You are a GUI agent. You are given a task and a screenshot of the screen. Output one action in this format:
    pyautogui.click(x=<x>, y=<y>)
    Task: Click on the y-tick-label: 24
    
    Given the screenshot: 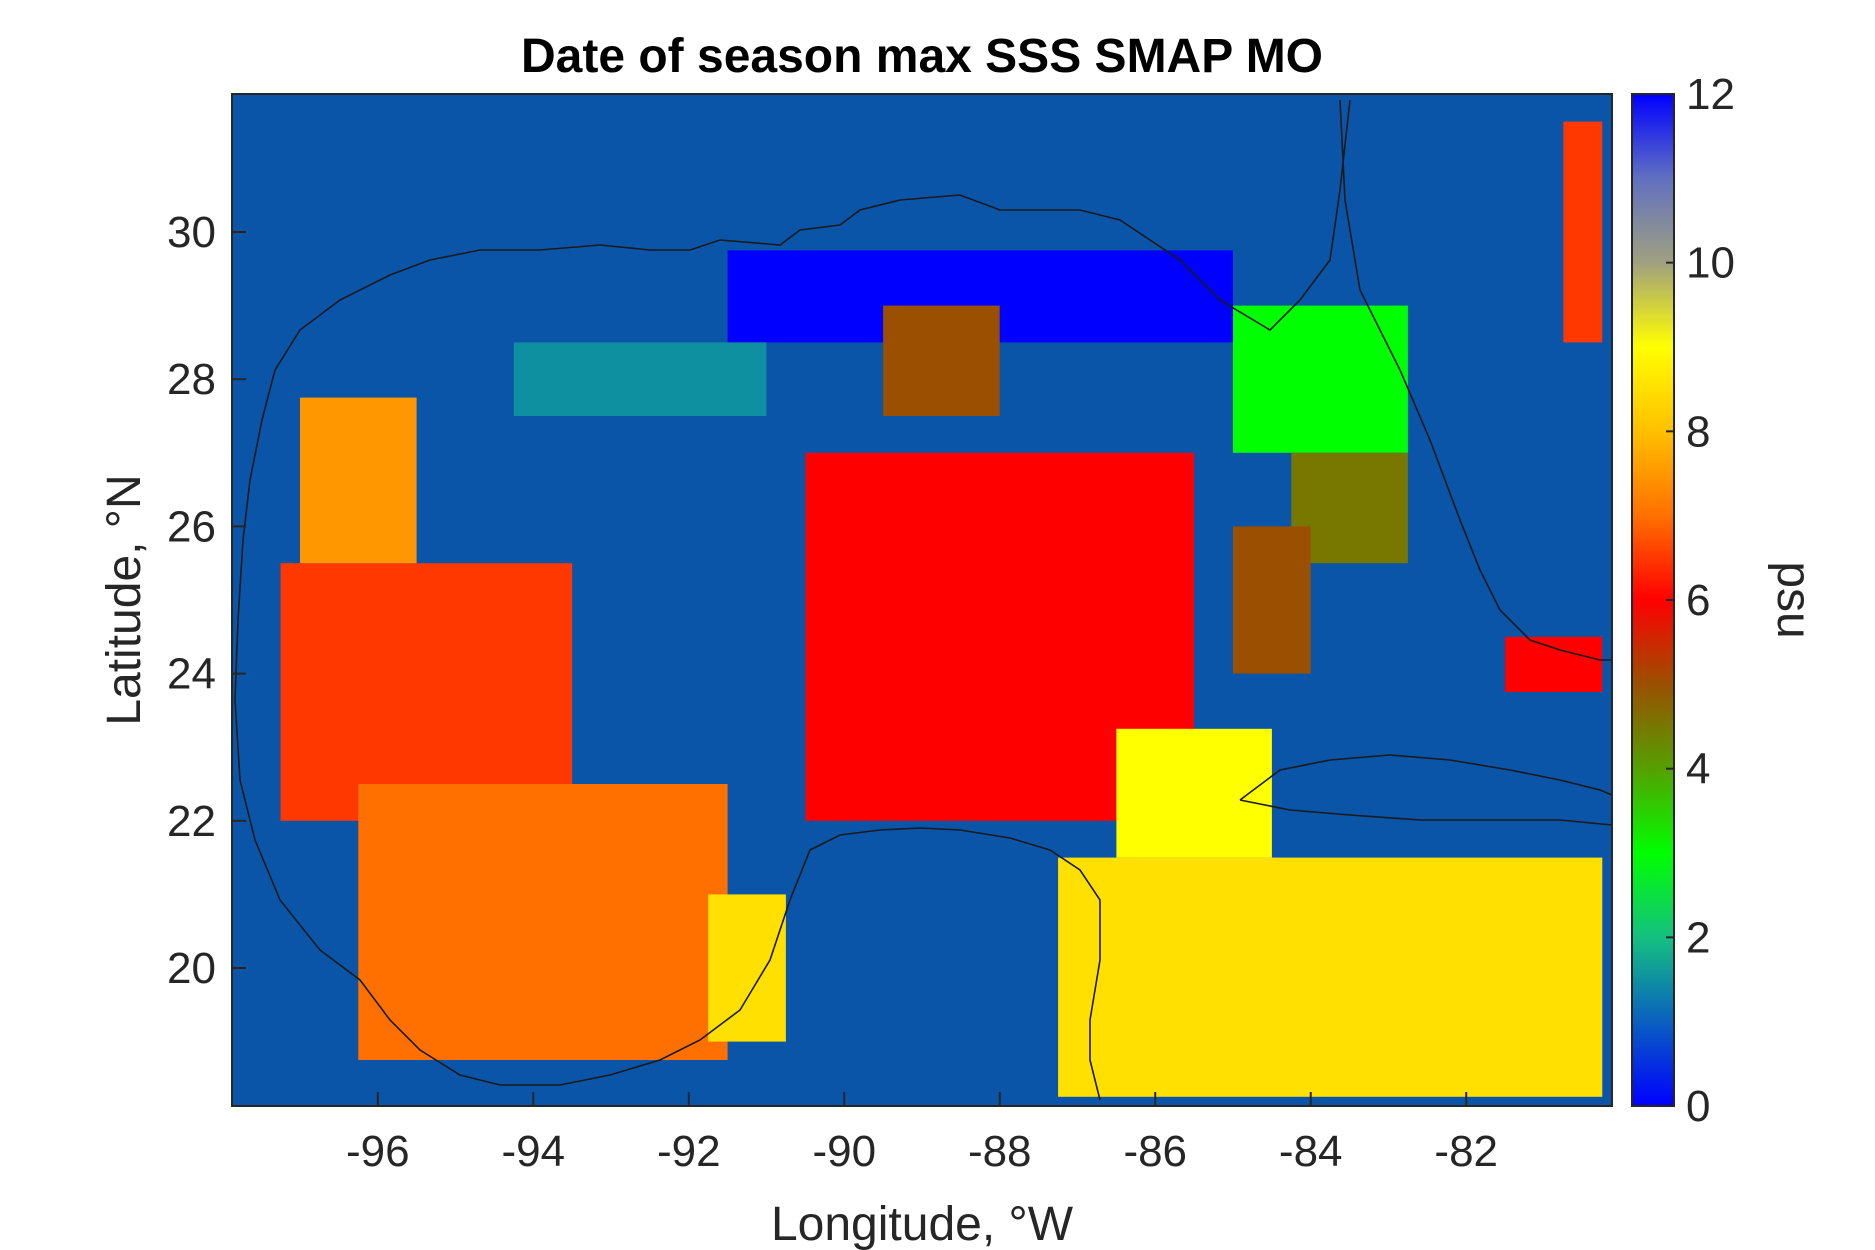 What is the action you would take?
    pyautogui.click(x=191, y=674)
    